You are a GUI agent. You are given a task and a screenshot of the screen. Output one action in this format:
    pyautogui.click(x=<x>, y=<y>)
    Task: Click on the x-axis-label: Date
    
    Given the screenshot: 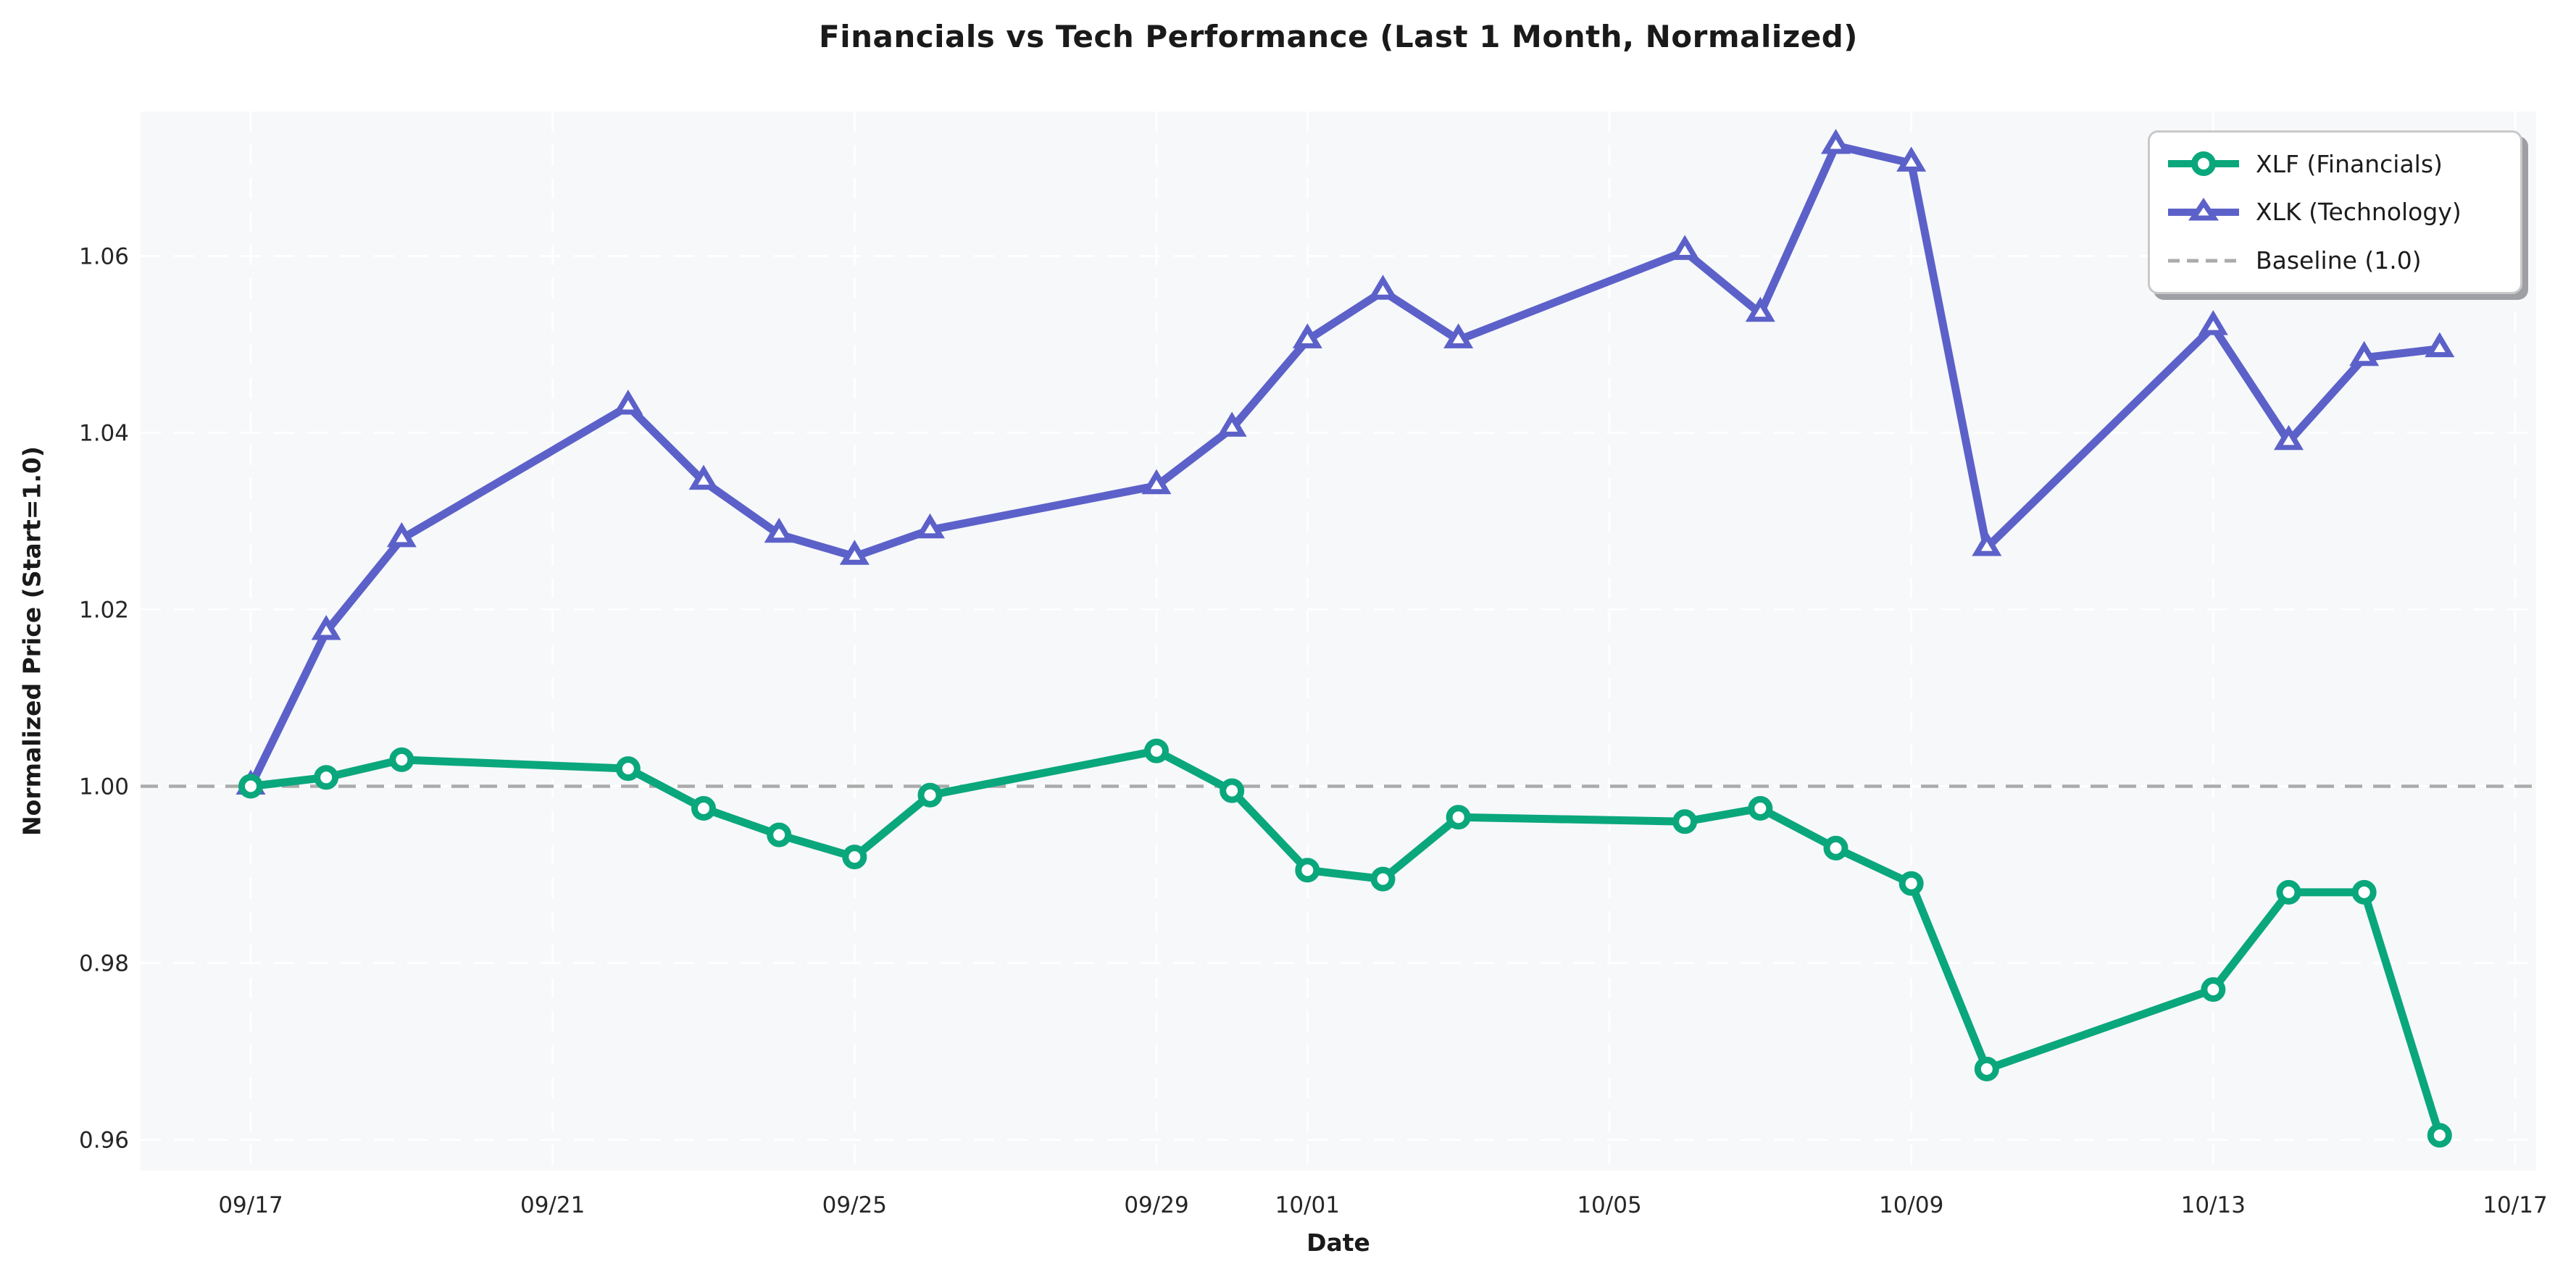 What is the action you would take?
    pyautogui.click(x=1338, y=1242)
    